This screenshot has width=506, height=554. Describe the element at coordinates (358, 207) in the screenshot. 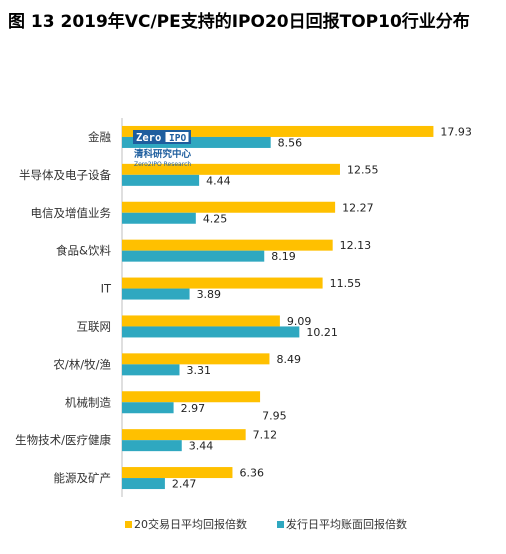

I see `value-label-series-1: 12.27` at that location.